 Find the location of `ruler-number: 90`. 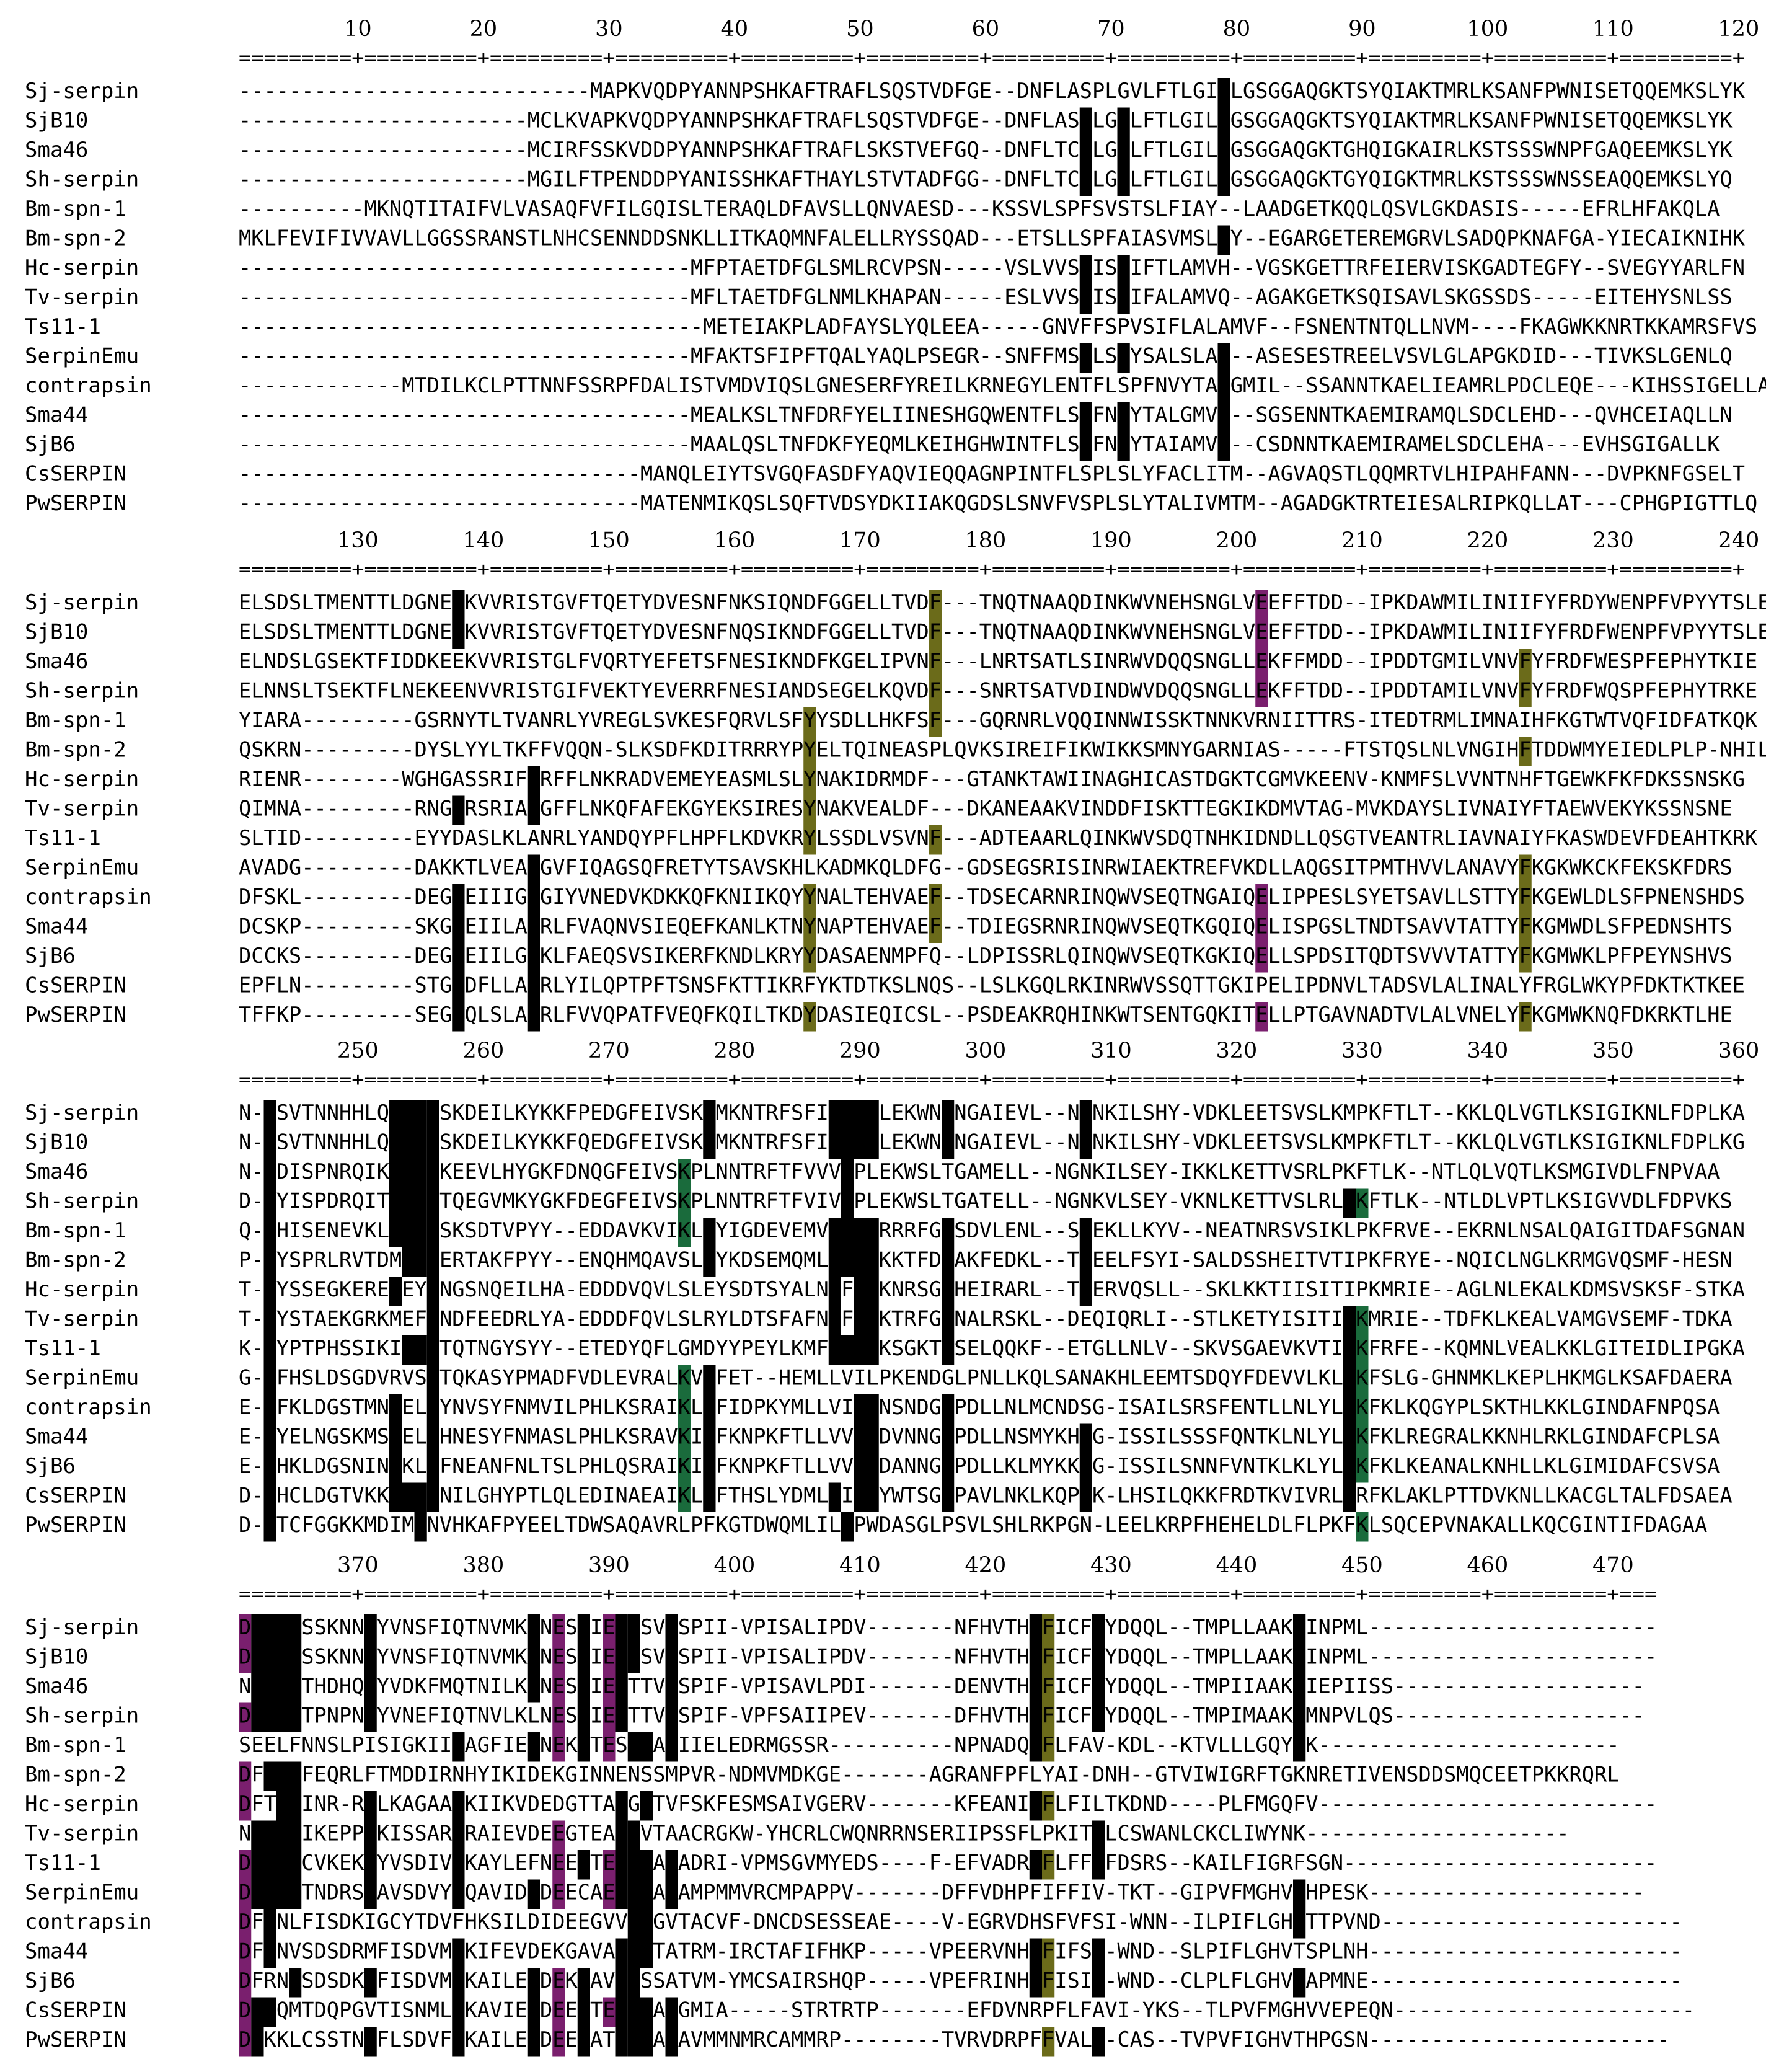

ruler-number: 90 is located at coordinates (1362, 29).